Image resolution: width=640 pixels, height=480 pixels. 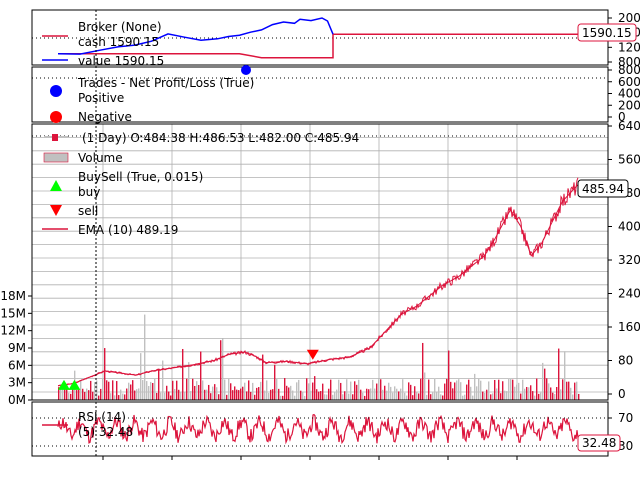 What do you see at coordinates (625, 446) in the screenshot?
I see `rsi-tick-label: 30` at bounding box center [625, 446].